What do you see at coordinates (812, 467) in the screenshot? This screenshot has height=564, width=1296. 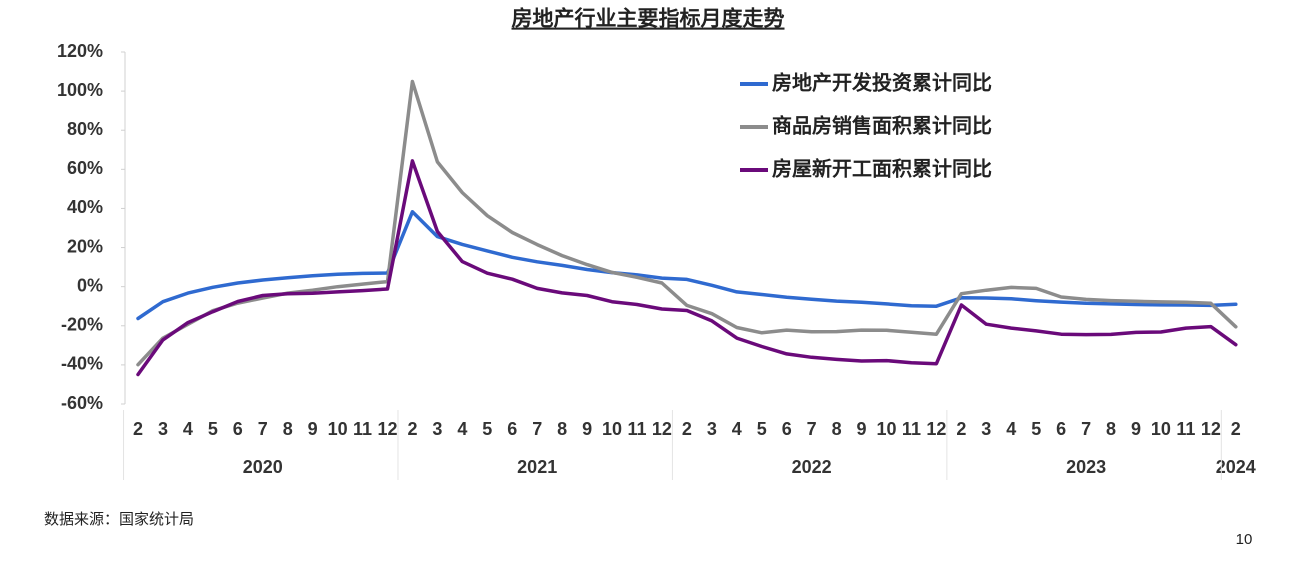 I see `year-label: 2022` at bounding box center [812, 467].